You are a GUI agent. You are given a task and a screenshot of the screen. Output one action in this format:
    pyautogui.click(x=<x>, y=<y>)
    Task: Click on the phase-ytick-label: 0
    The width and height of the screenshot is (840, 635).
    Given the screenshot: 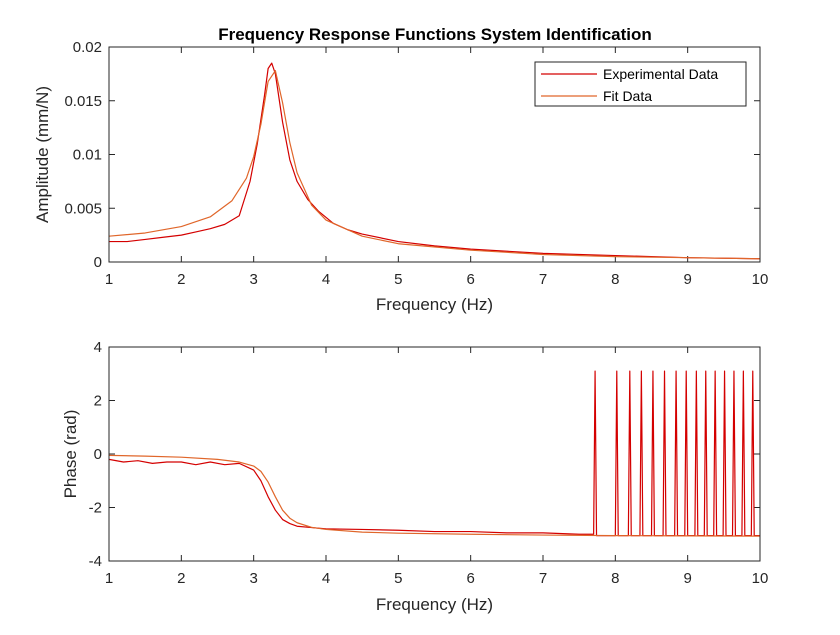 What is the action you would take?
    pyautogui.click(x=98, y=454)
    